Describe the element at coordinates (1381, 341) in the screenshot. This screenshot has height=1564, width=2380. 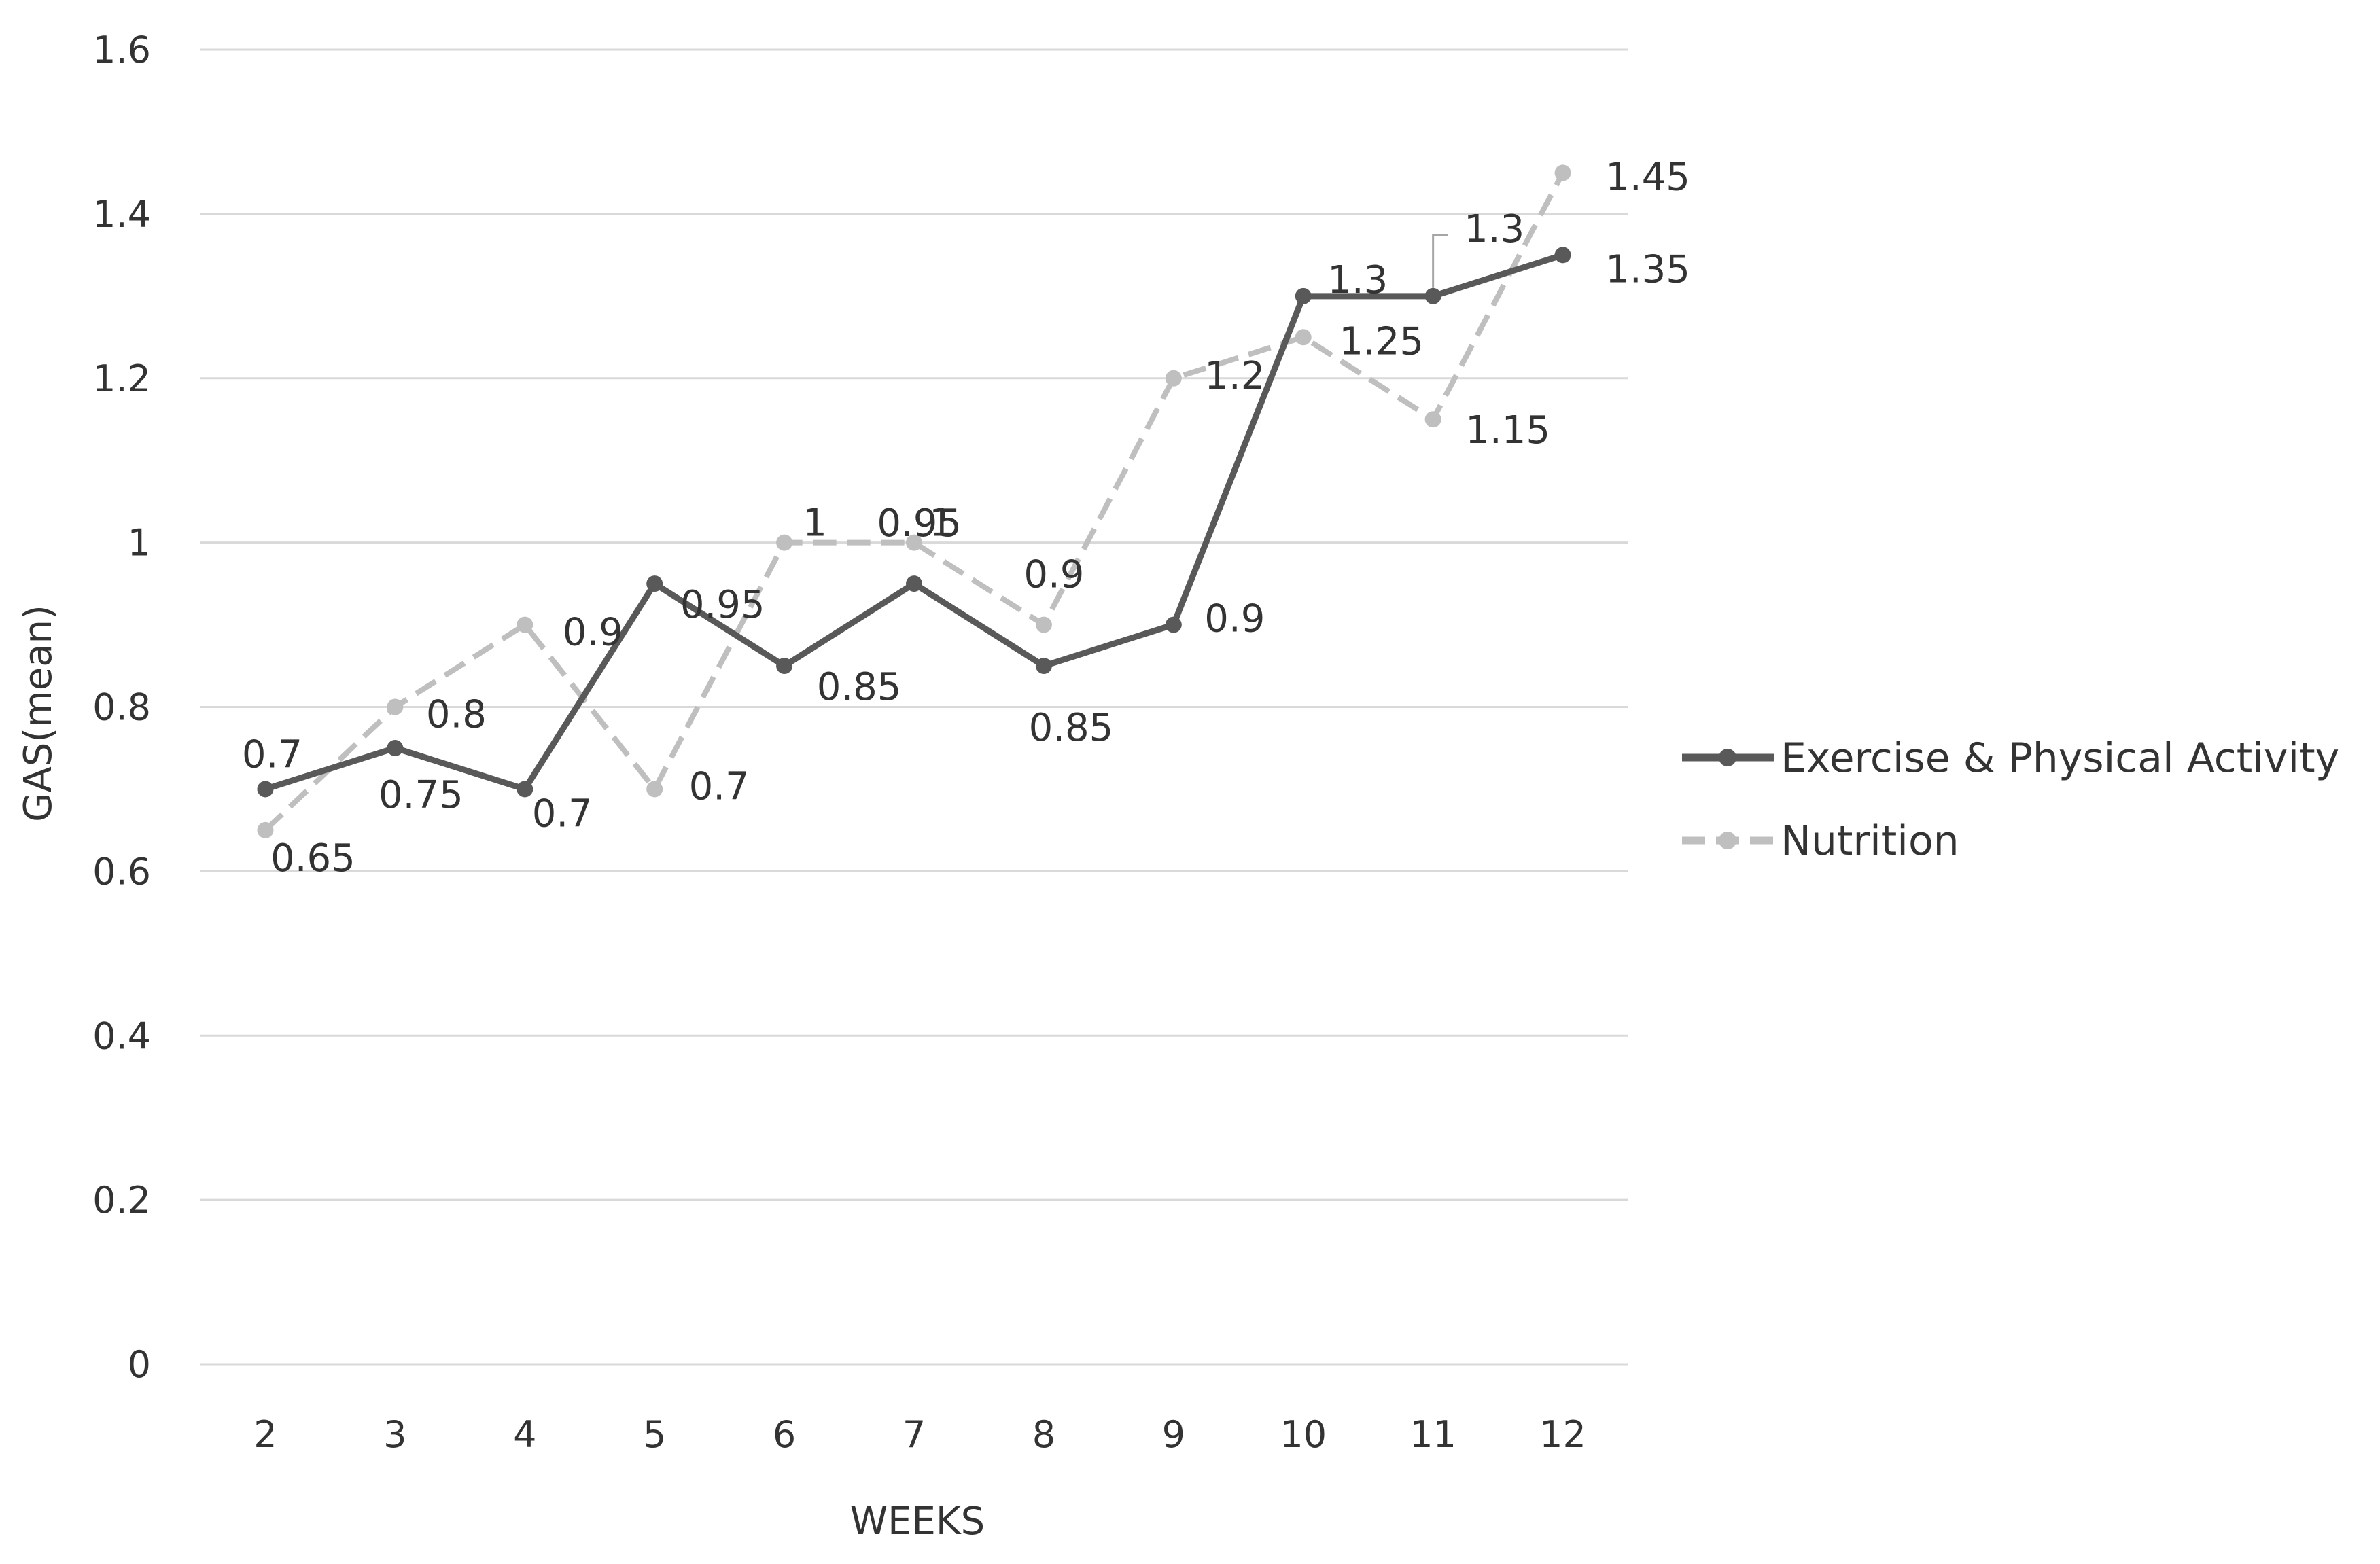
I see `data-label: 1.25` at that location.